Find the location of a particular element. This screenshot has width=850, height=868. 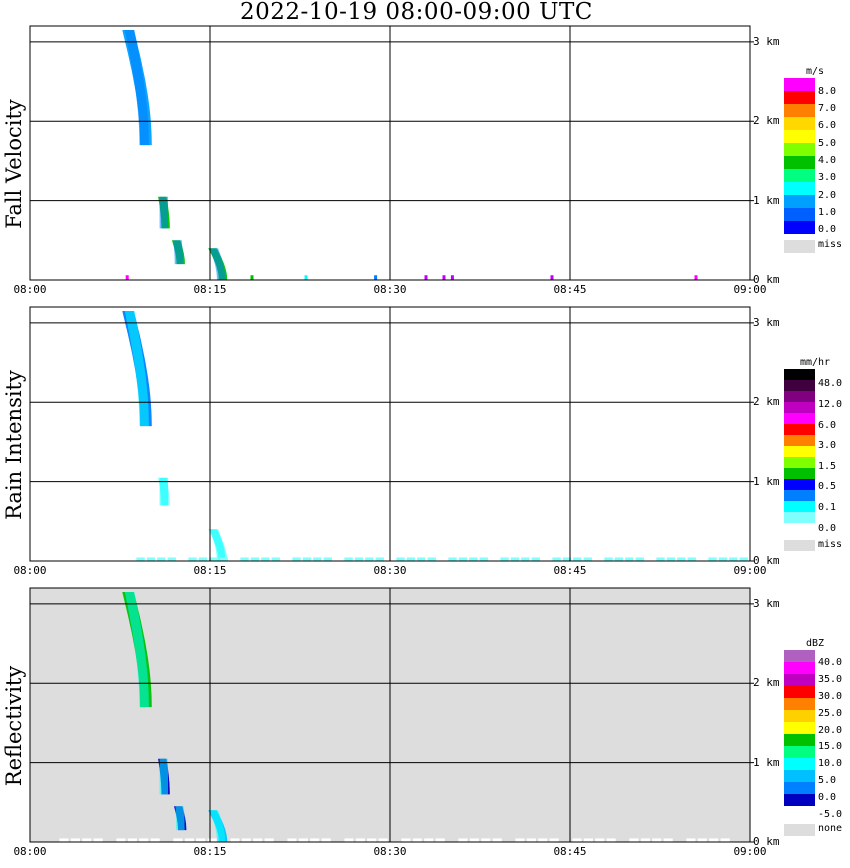

legend-unit: dBZ is located at coordinates (815, 643).